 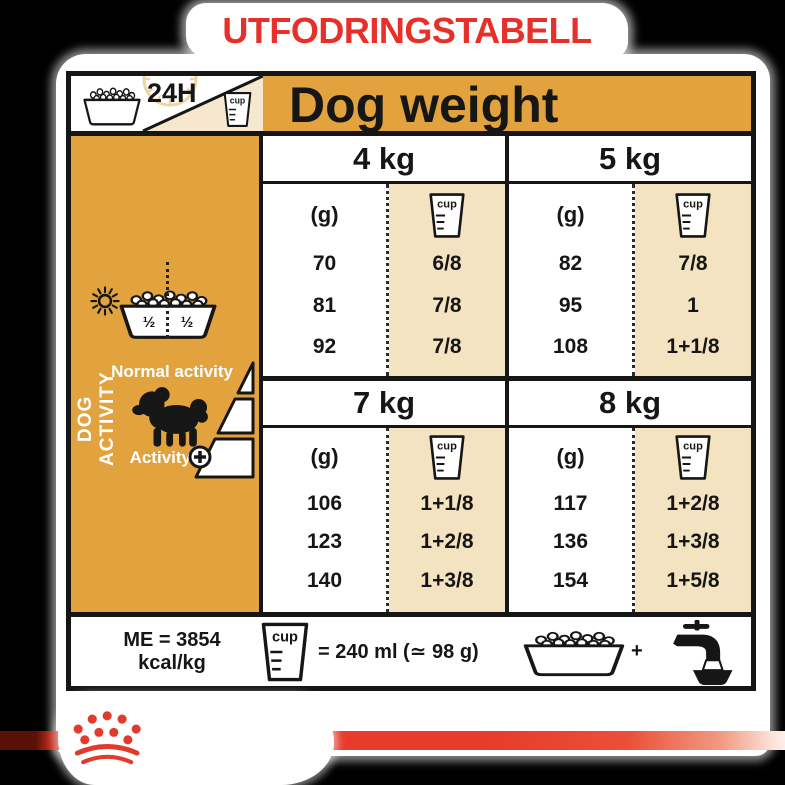 What do you see at coordinates (261, 374) in the screenshot?
I see `divider-sidebar` at bounding box center [261, 374].